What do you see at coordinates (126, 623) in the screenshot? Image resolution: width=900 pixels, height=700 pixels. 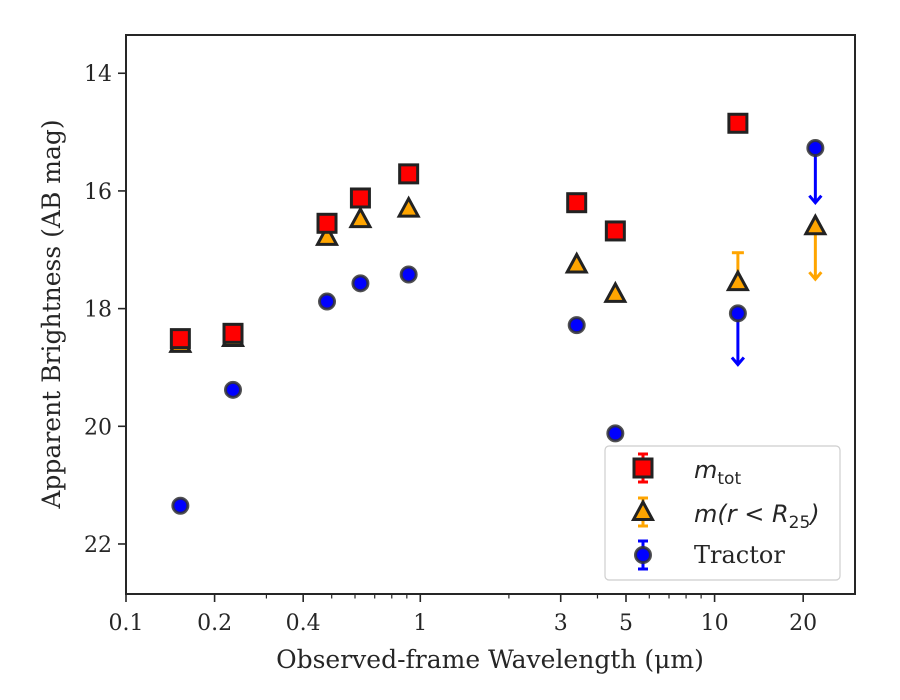 I see `x-tick-label: 0.1` at bounding box center [126, 623].